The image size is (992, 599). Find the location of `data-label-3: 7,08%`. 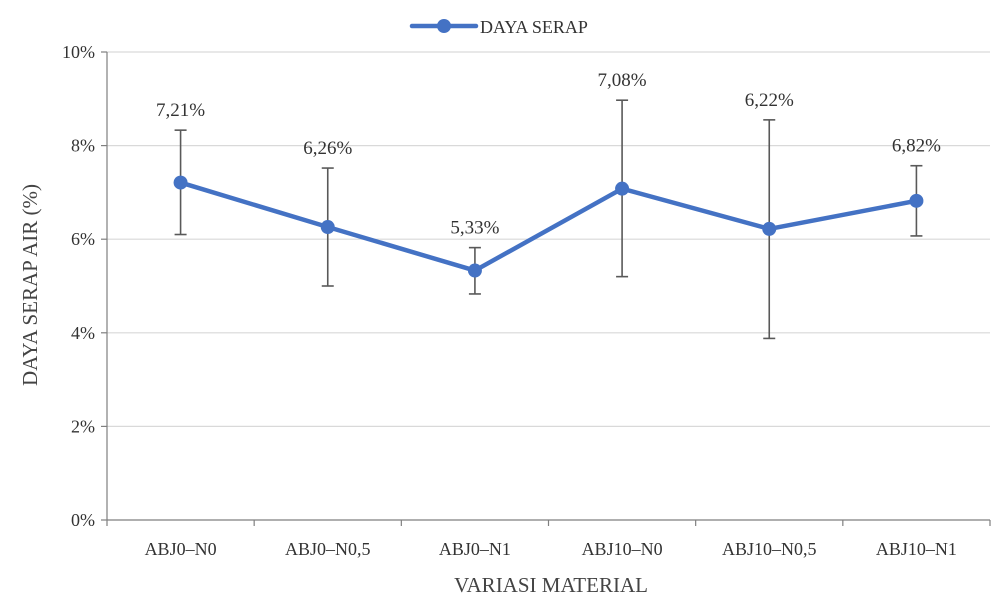

data-label-3: 7,08% is located at coordinates (622, 80).